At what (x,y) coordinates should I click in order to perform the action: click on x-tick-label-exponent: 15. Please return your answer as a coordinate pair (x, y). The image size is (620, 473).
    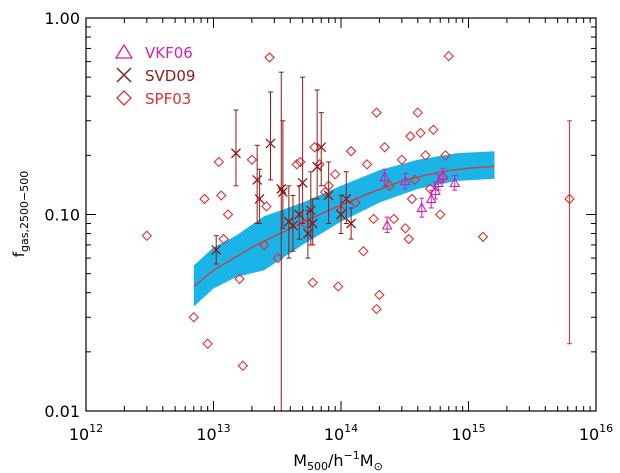
    Looking at the image, I should click on (479, 428).